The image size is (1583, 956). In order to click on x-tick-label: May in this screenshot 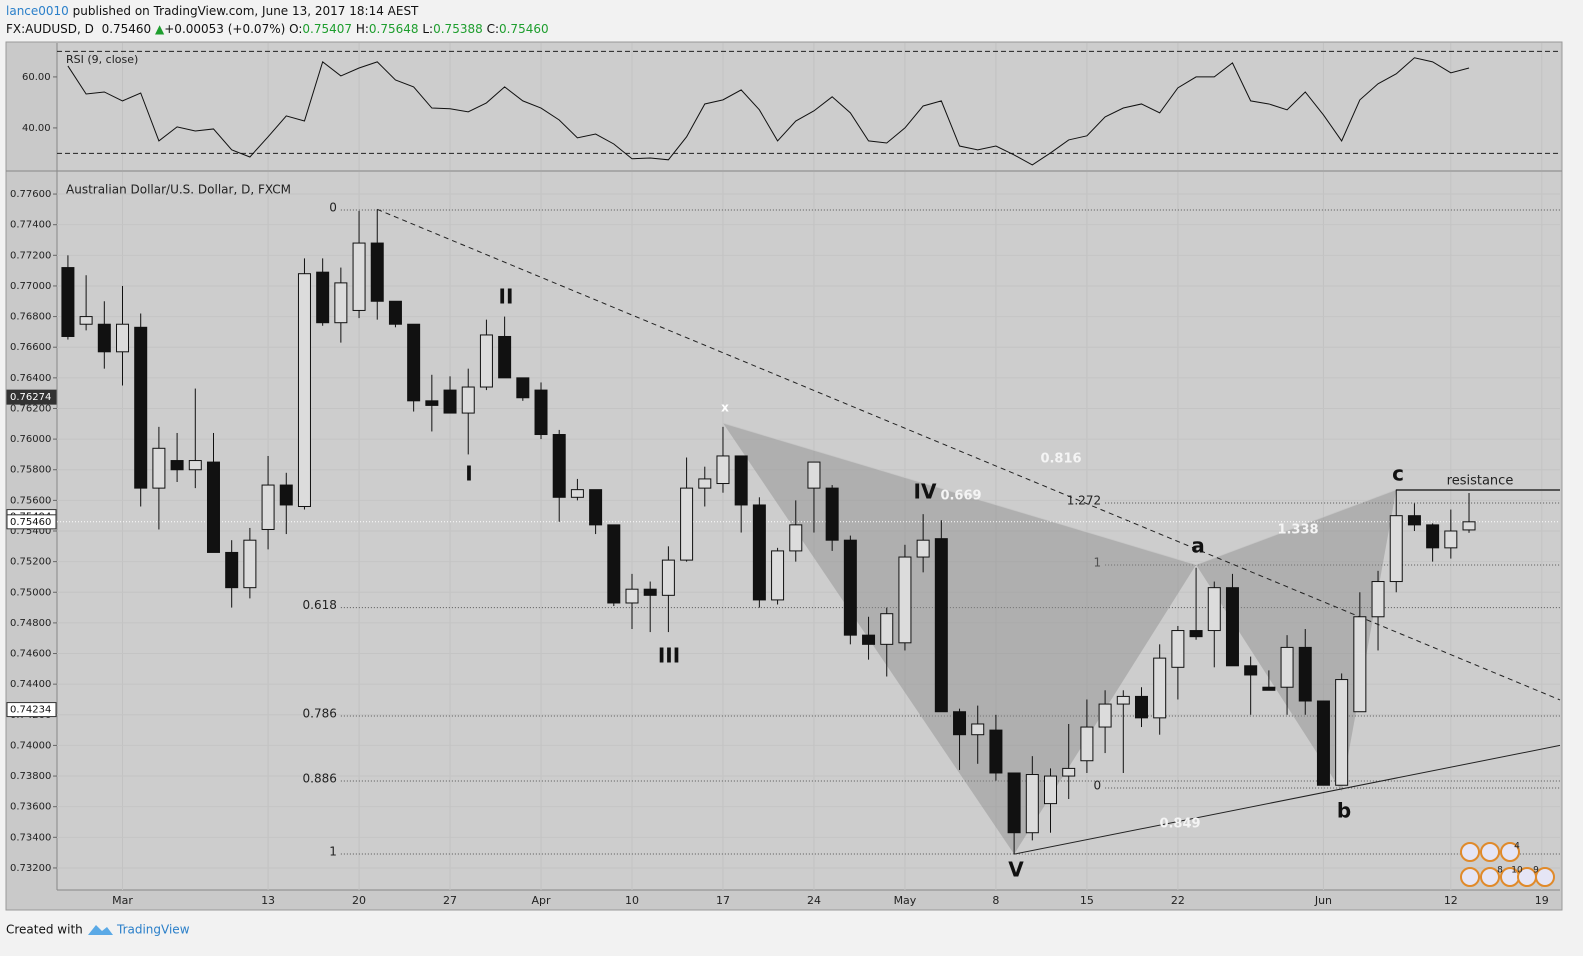, I will do `click(905, 900)`.